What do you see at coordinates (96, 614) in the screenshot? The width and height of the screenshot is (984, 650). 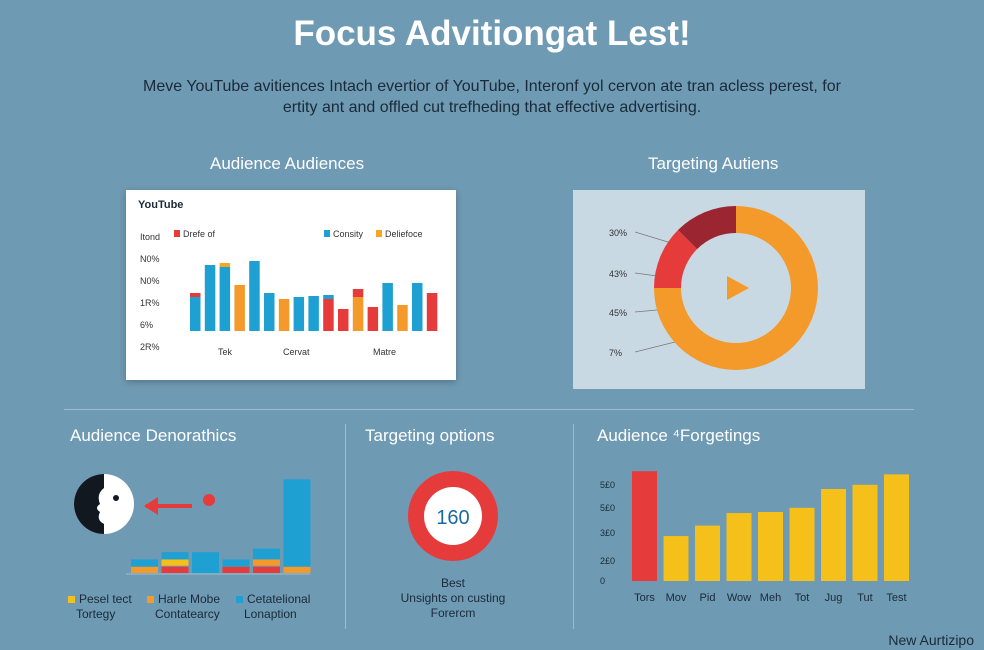 I see `legend-text: Tortegy` at bounding box center [96, 614].